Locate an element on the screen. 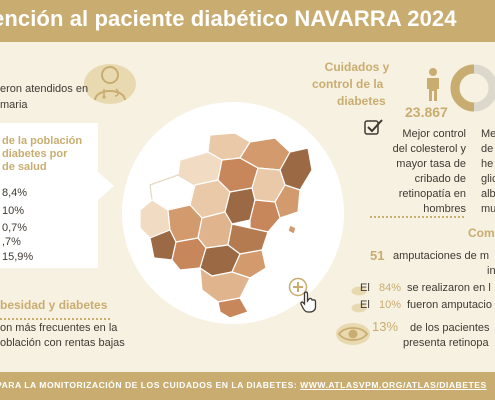 This screenshot has width=495, height=400. obesity-text-1: on más frecuentes en la is located at coordinates (59, 328).